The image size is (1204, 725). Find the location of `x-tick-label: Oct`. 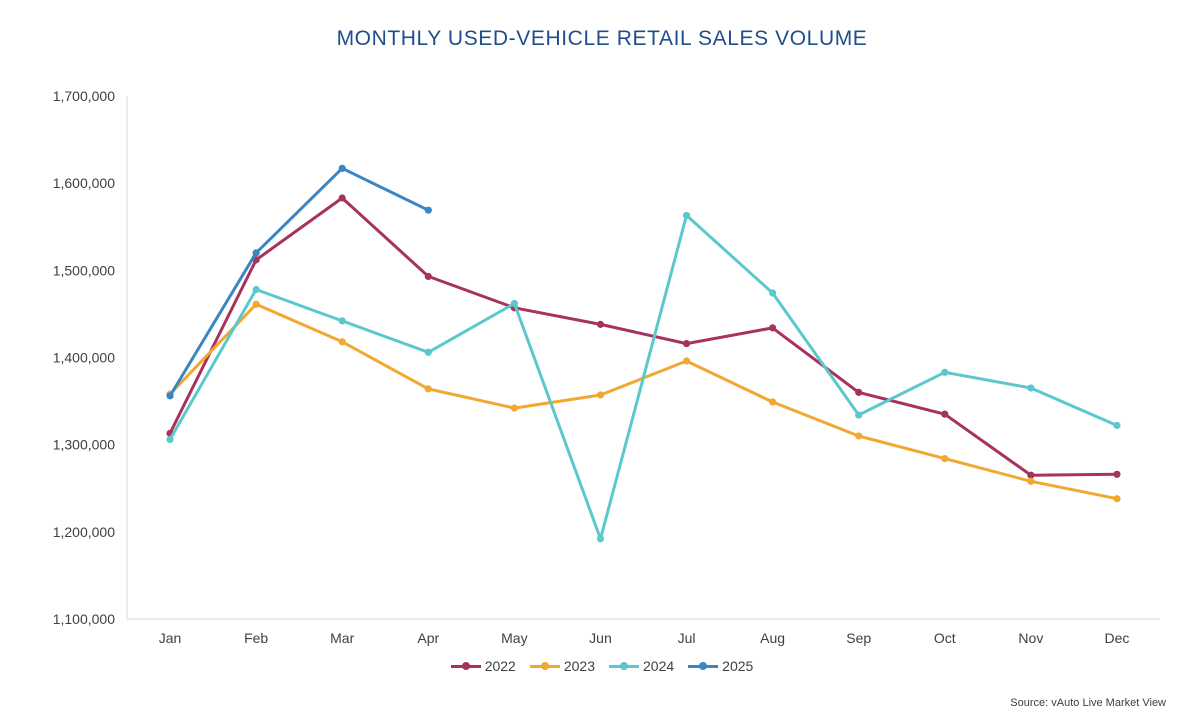

x-tick-label: Oct is located at coordinates (945, 638).